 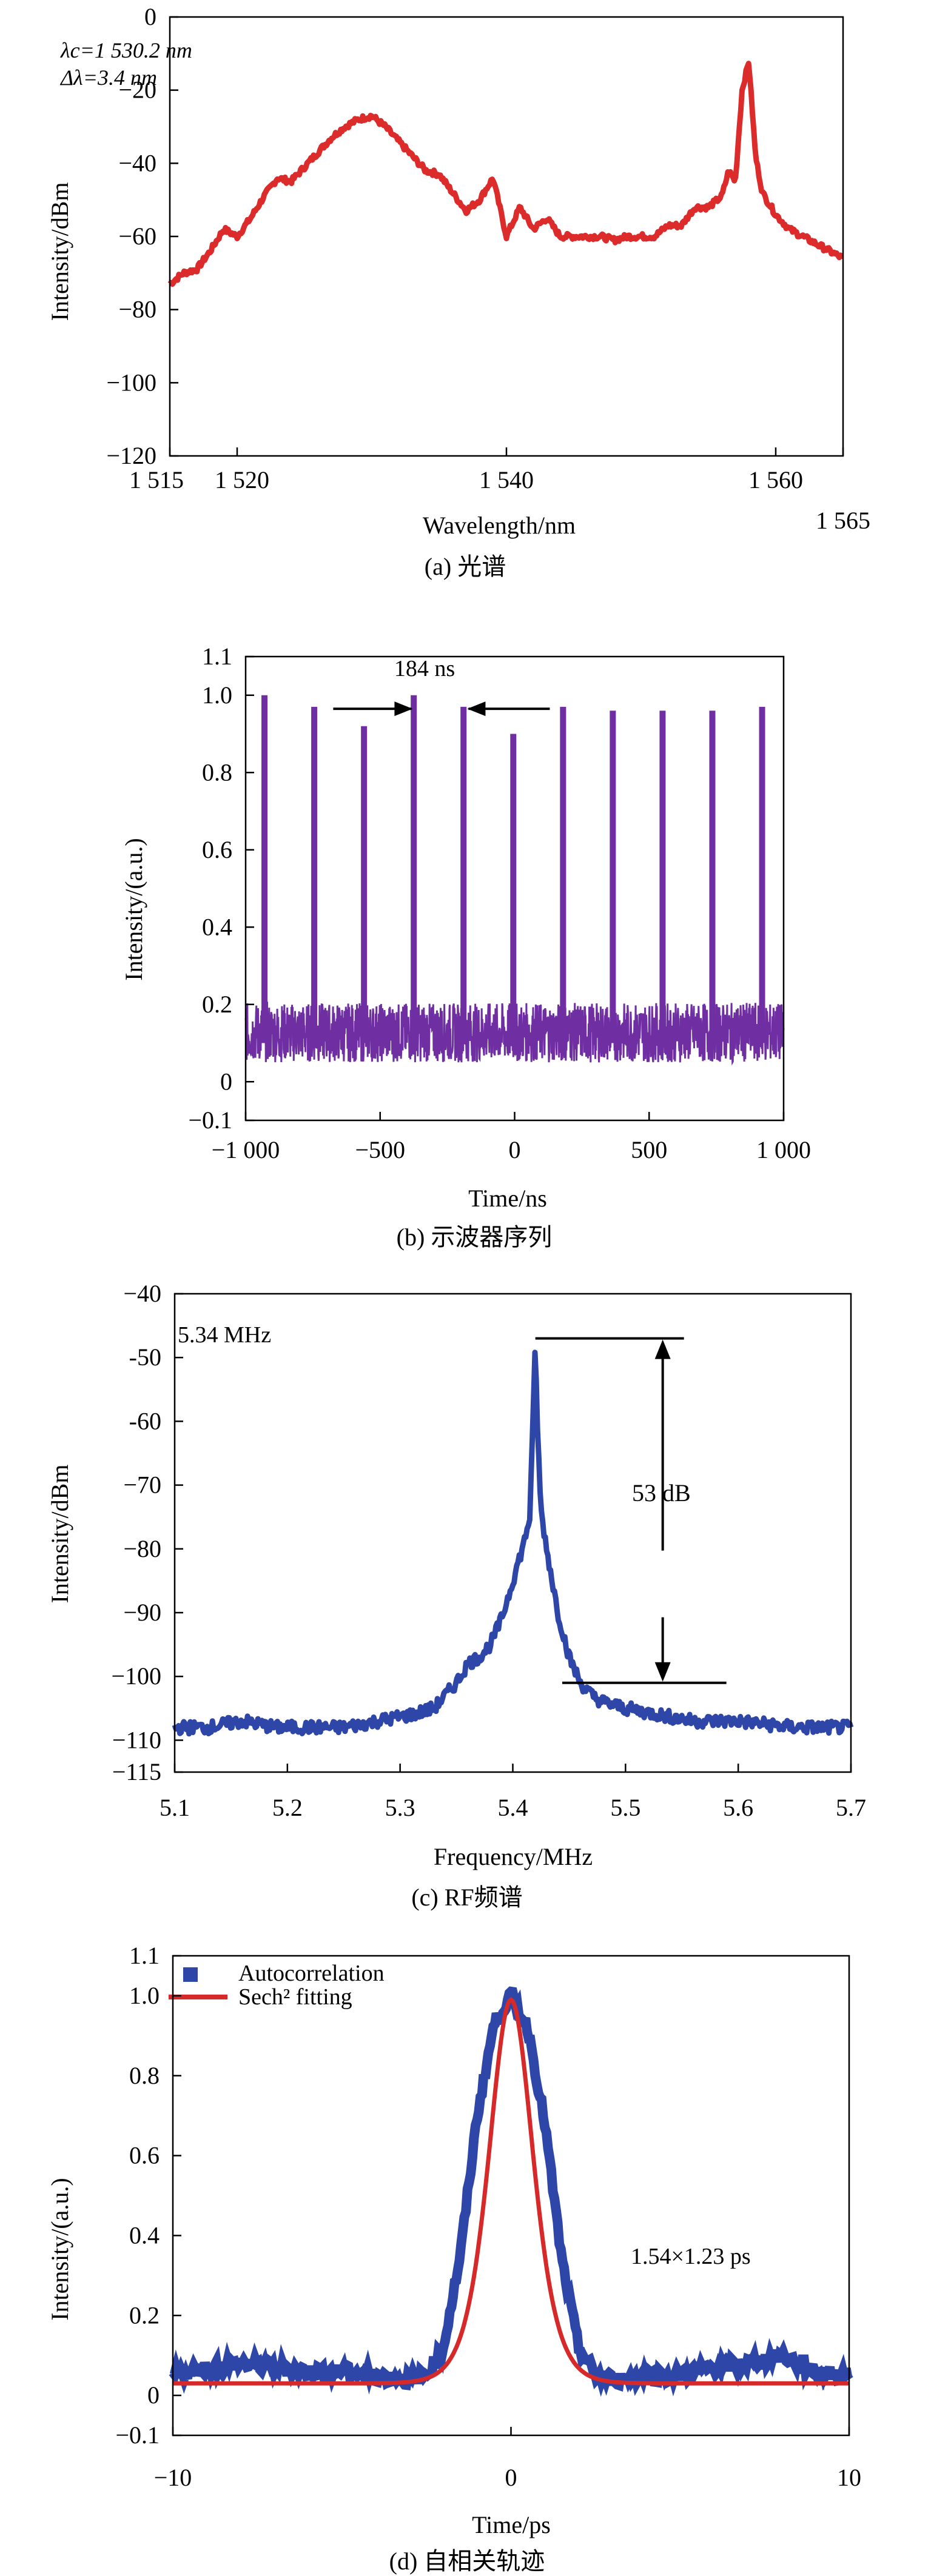 What do you see at coordinates (475, 1237) in the screenshot?
I see `caption: (b) 示波器序列` at bounding box center [475, 1237].